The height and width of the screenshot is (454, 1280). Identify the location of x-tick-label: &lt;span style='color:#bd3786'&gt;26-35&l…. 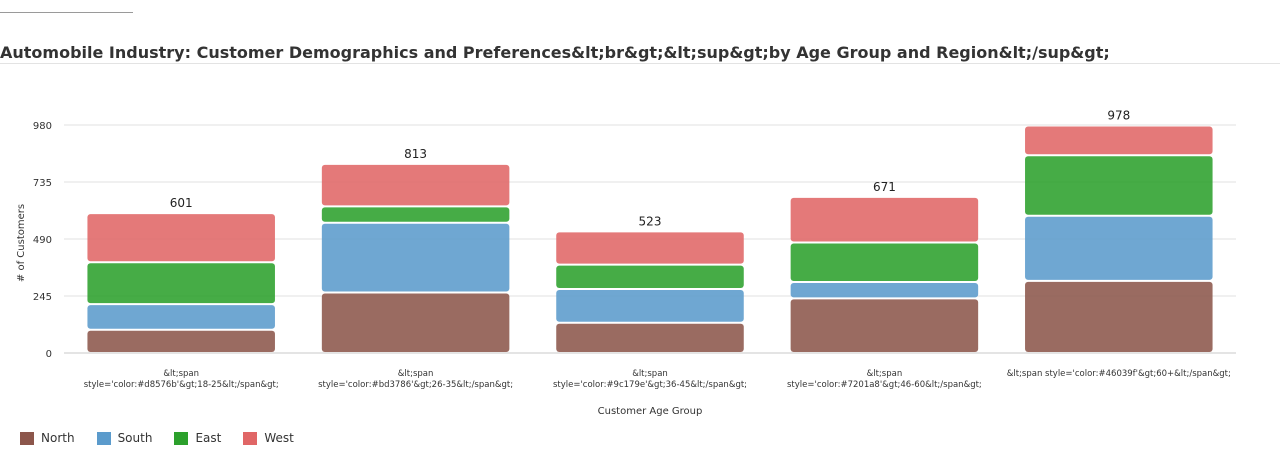
(415, 379).